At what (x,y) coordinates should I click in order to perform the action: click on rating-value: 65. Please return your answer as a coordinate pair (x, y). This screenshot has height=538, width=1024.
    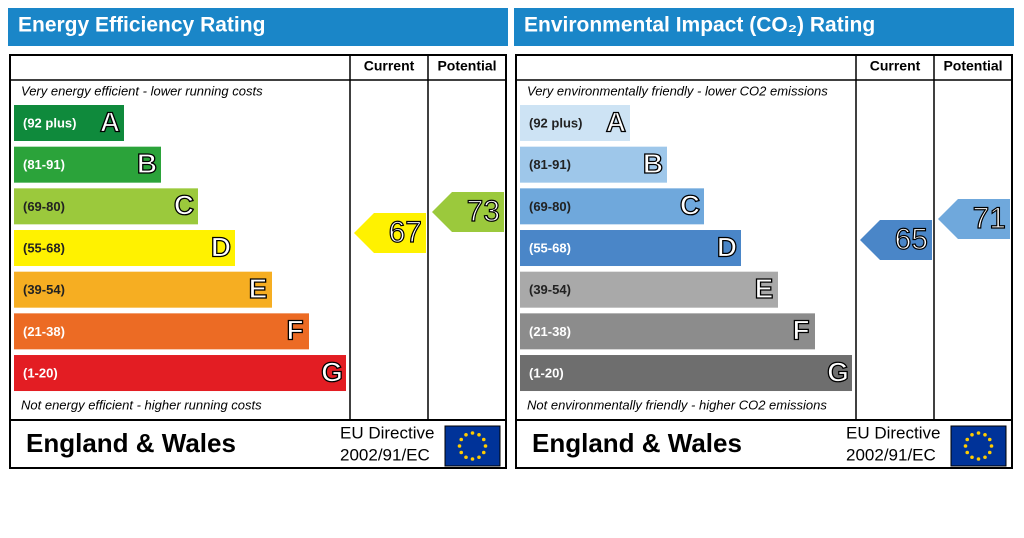
    Looking at the image, I should click on (911, 239).